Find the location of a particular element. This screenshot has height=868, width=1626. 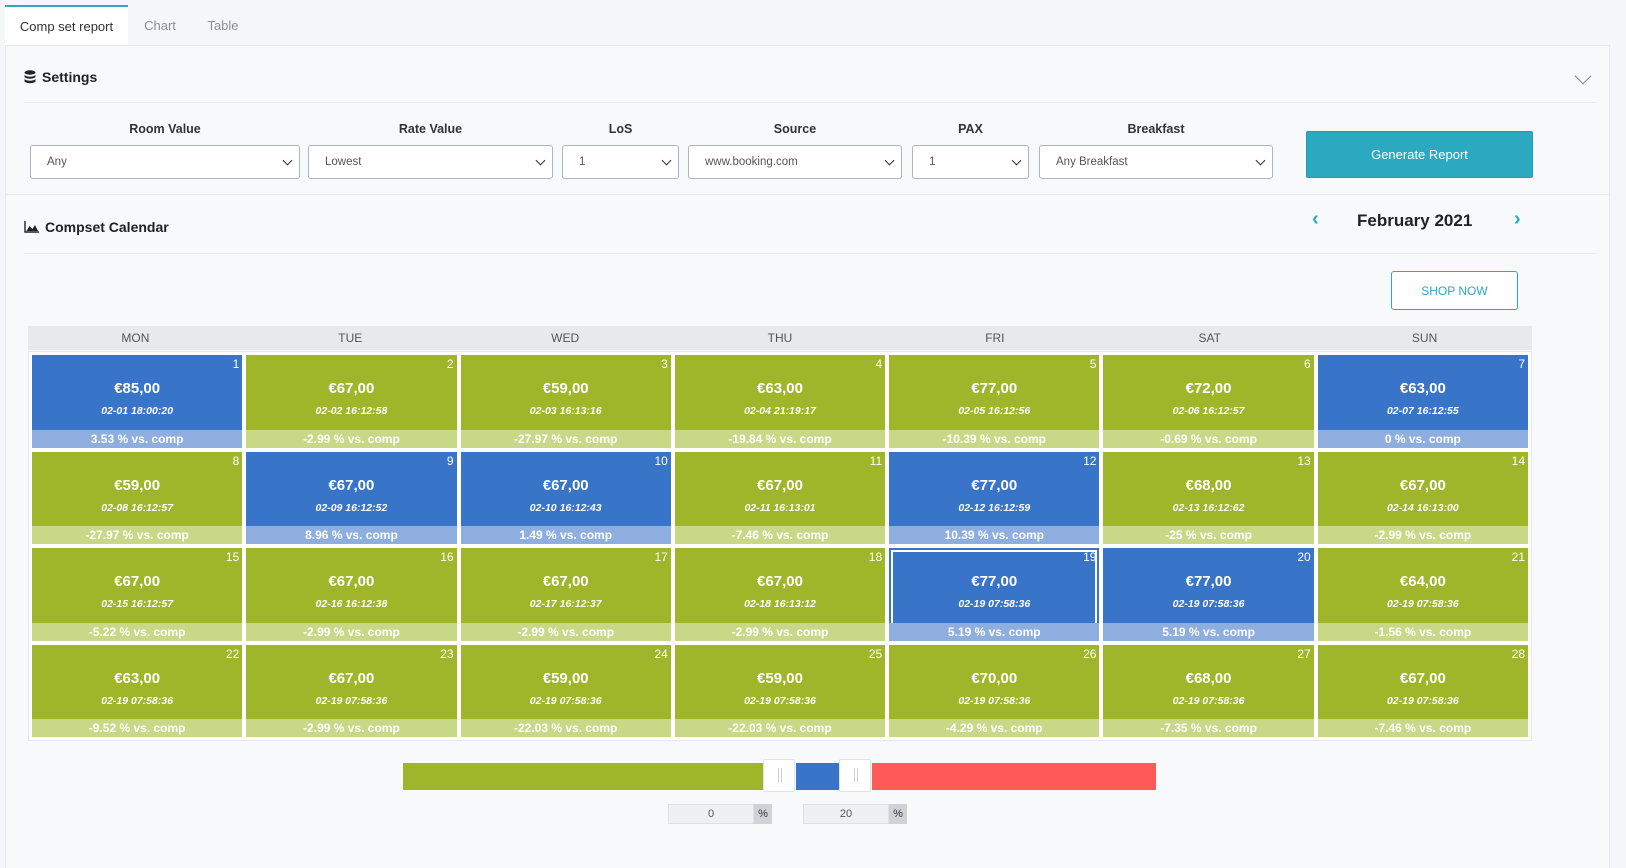

day-timestamp: 02-02 16:12:58 is located at coordinates (351, 411).